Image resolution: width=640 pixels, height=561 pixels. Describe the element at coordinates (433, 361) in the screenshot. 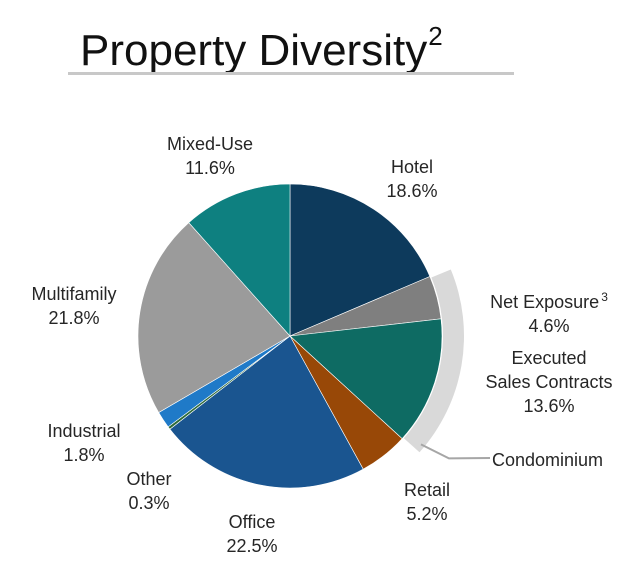

I see `condominium-bracket` at that location.